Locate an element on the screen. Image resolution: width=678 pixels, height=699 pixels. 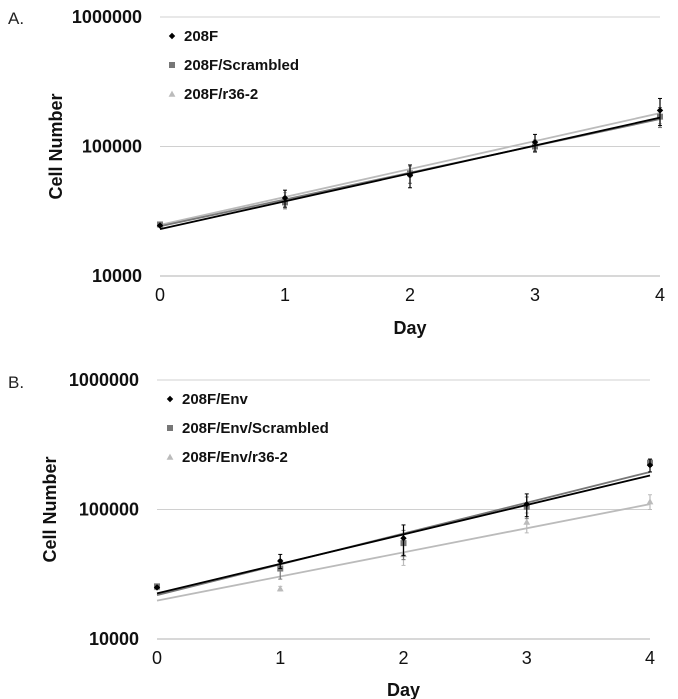
legend-entry: 208F/Env/Scrambled is located at coordinates (255, 428).